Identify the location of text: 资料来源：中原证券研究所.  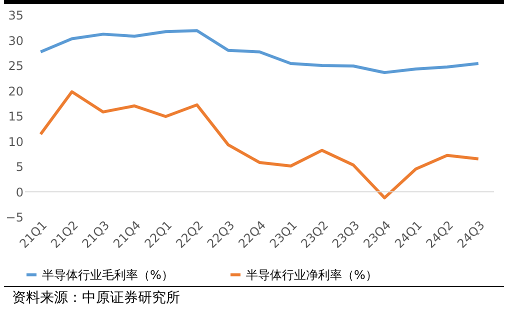
(254, 297).